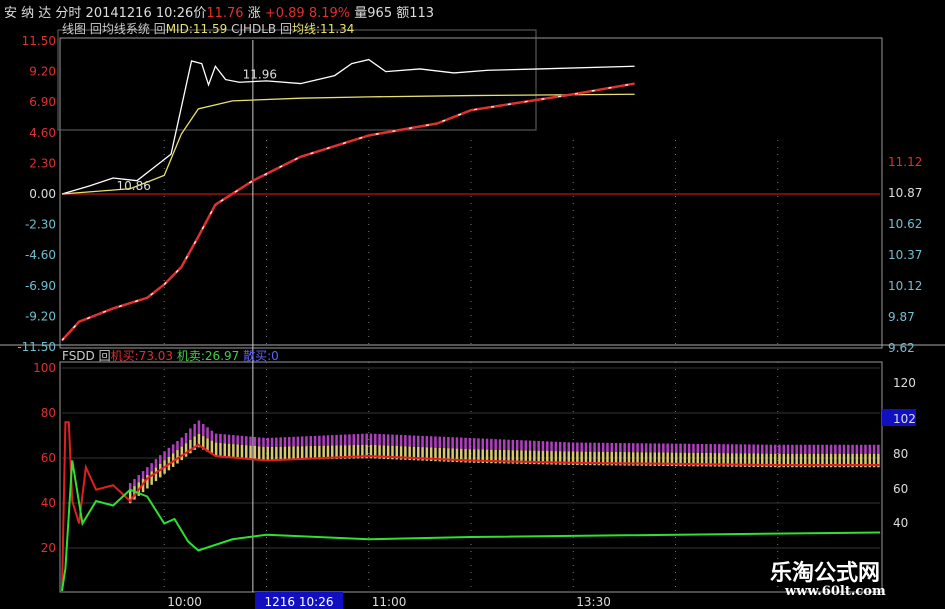  Describe the element at coordinates (208, 356) in the screenshot. I see `legend-sell: 机卖:26.97` at that location.